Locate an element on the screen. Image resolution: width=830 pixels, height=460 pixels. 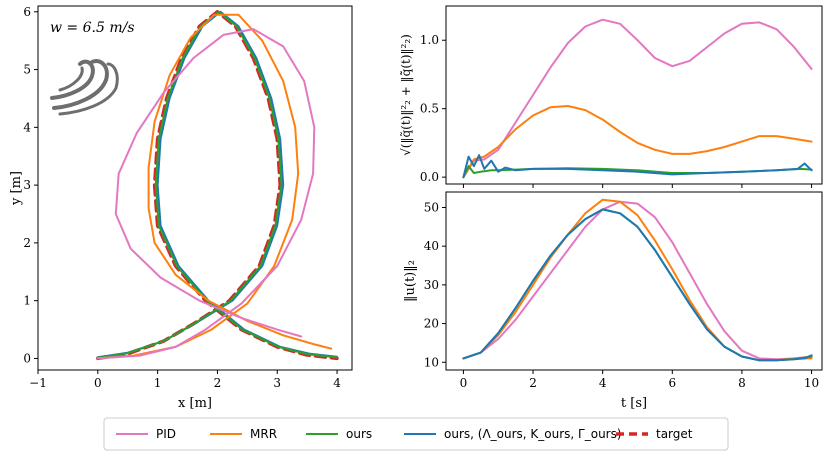
control-effort-xtick-label: 4 is located at coordinates (603, 383).